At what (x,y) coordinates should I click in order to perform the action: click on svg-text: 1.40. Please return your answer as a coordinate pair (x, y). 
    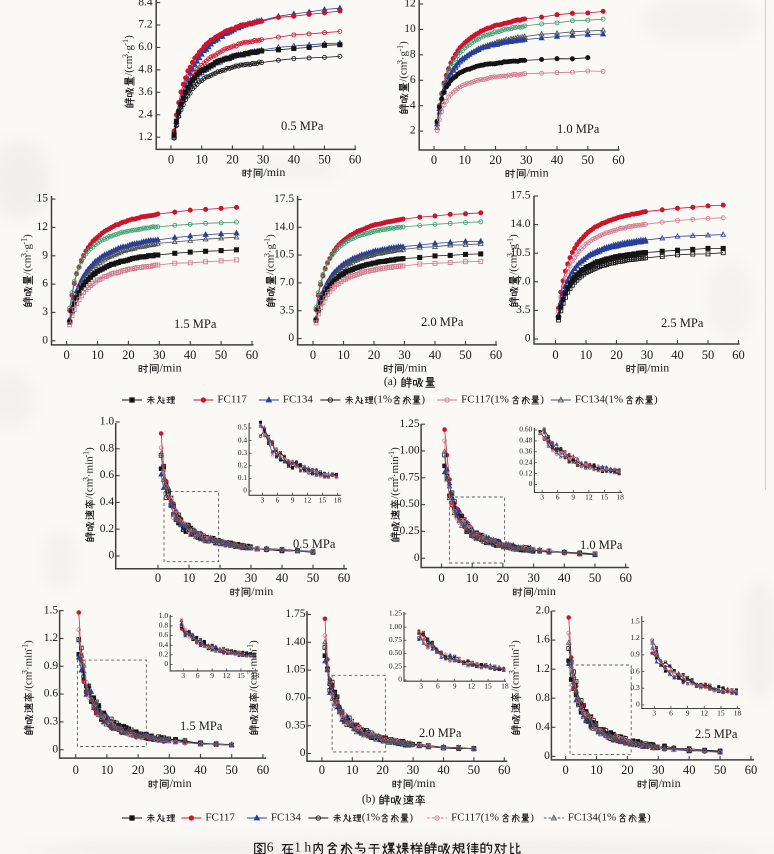
    Looking at the image, I should click on (295, 642).